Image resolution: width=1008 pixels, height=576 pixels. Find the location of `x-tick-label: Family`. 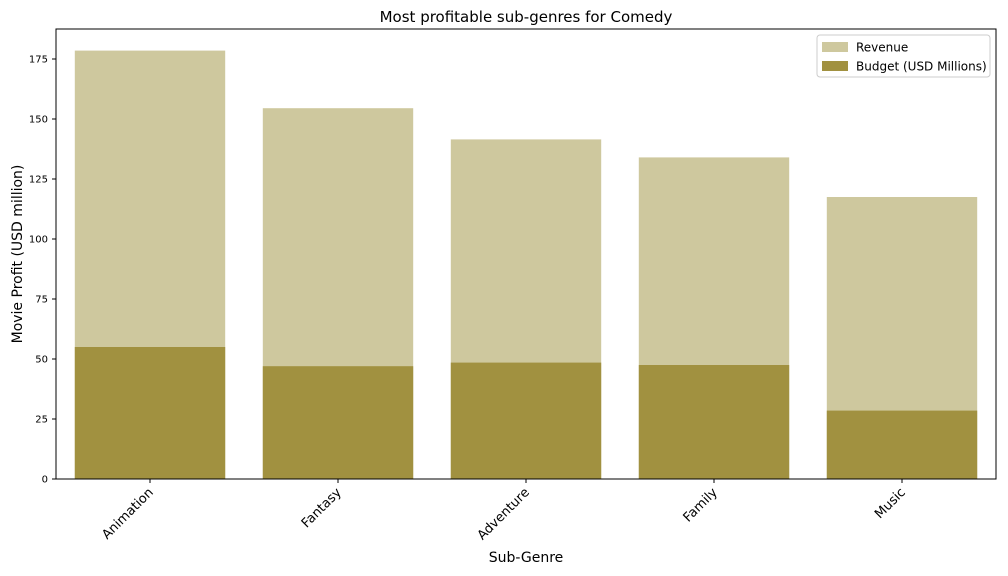

x-tick-label: Family is located at coordinates (701, 505).